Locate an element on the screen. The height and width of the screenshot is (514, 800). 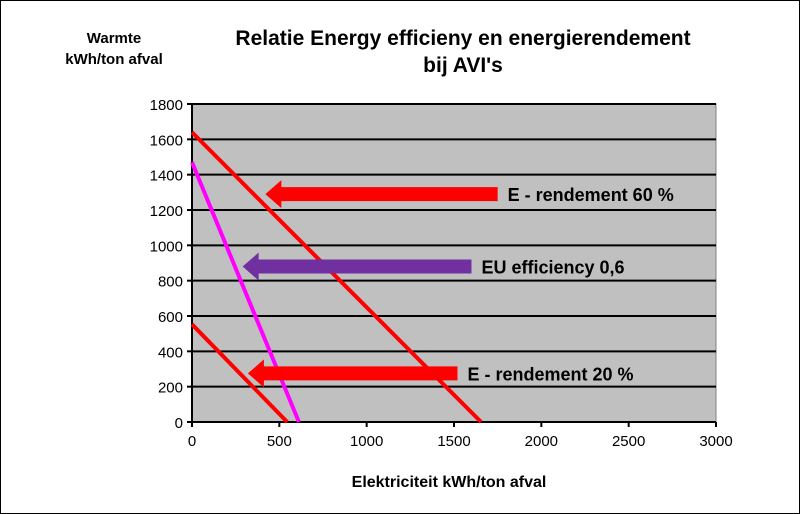
x-tick-label: 500 is located at coordinates (279, 441).